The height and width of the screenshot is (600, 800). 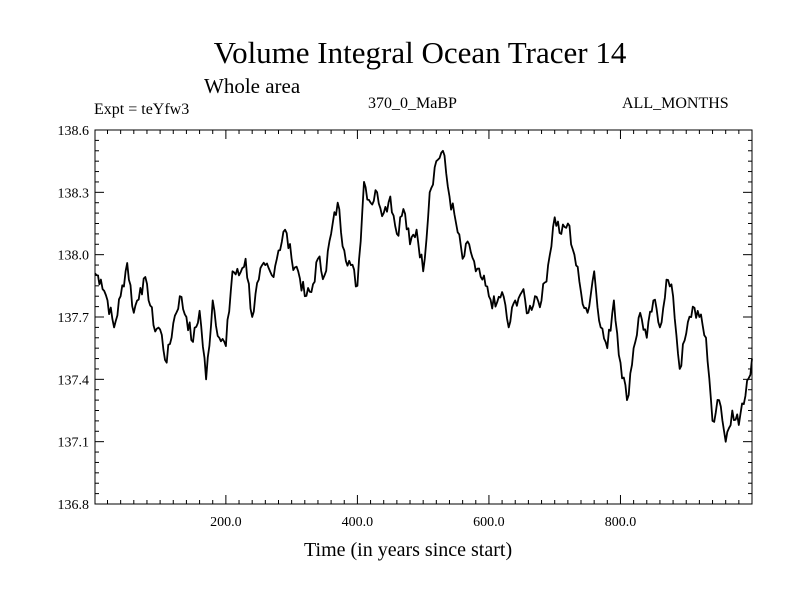 I want to click on y-tick-label: 137.4, so click(x=74, y=380).